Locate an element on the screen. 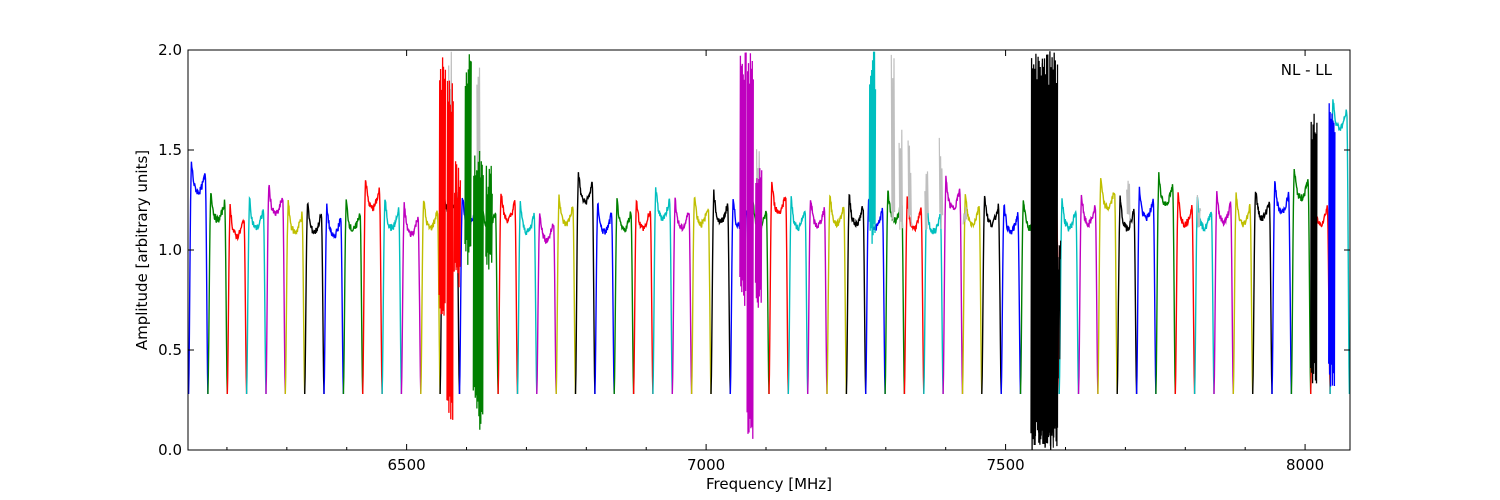  y-tick-label: 0.5 is located at coordinates (170, 350).